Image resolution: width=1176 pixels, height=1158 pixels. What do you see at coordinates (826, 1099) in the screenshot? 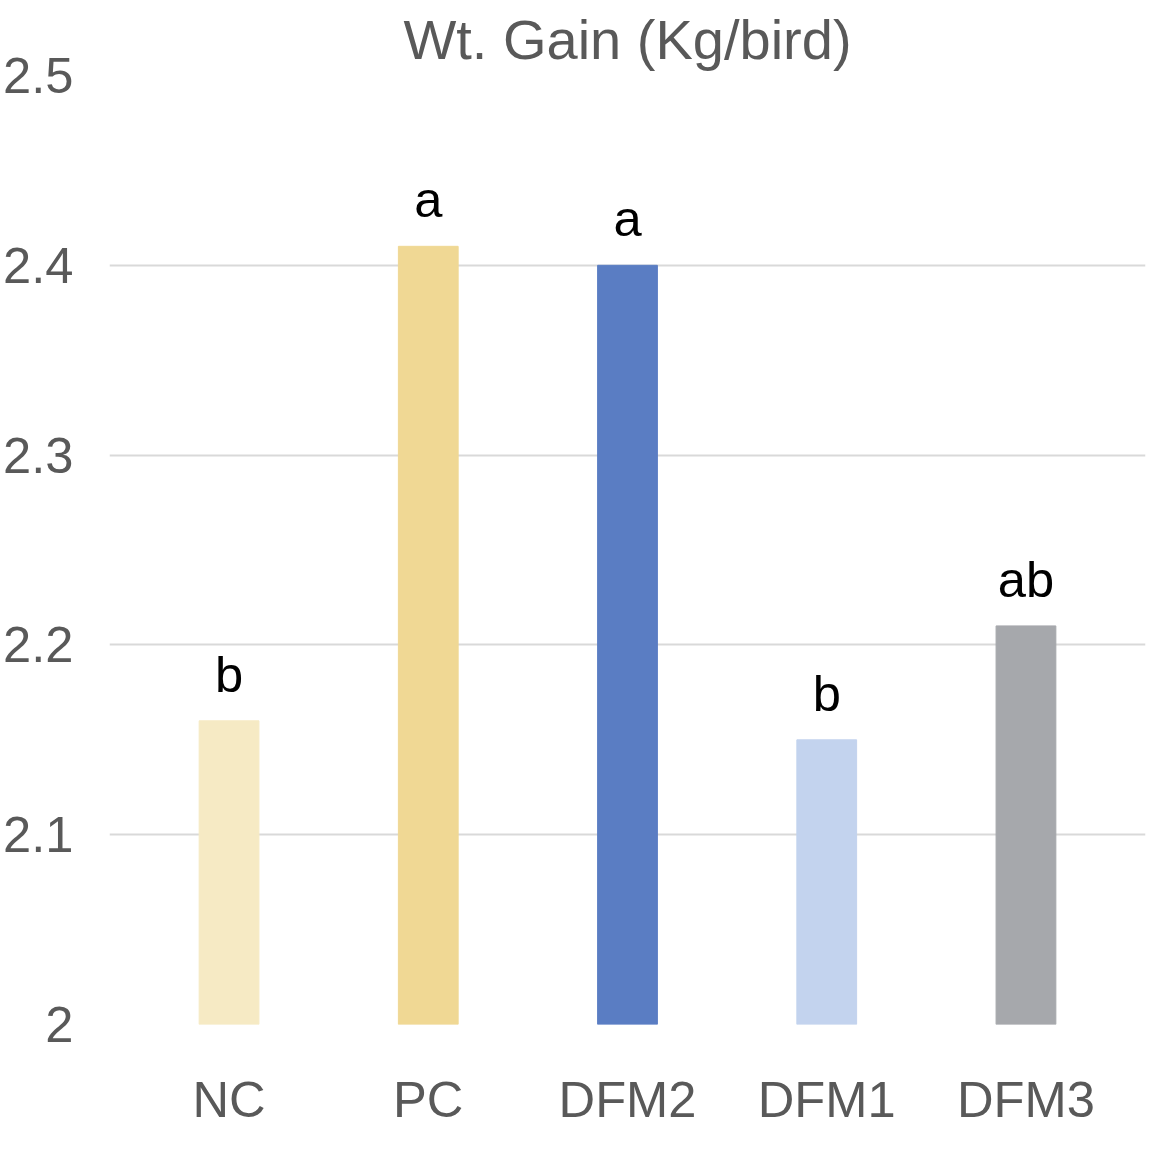
I see `x-tick-label: DFM1` at bounding box center [826, 1099].